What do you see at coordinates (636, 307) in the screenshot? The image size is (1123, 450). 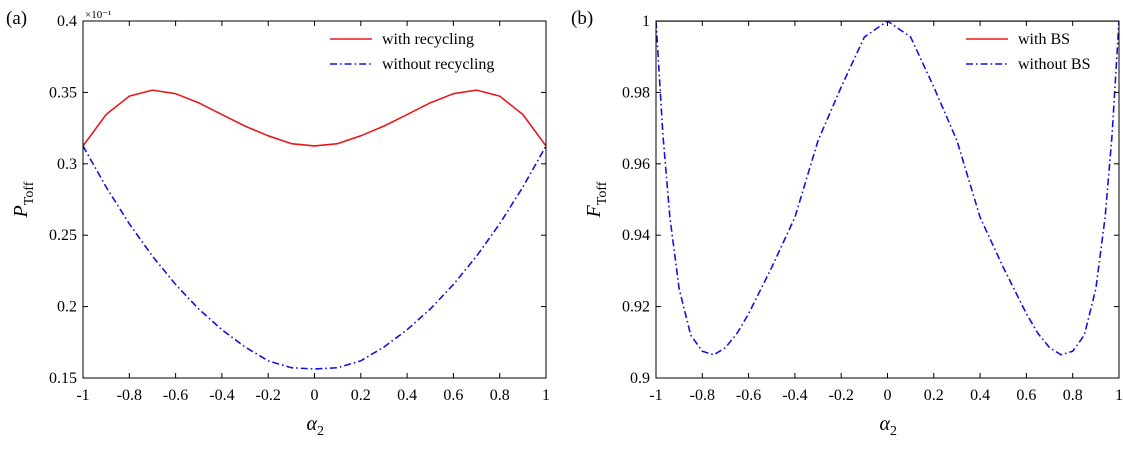 I see `y-tick-label: 0.92` at bounding box center [636, 307].